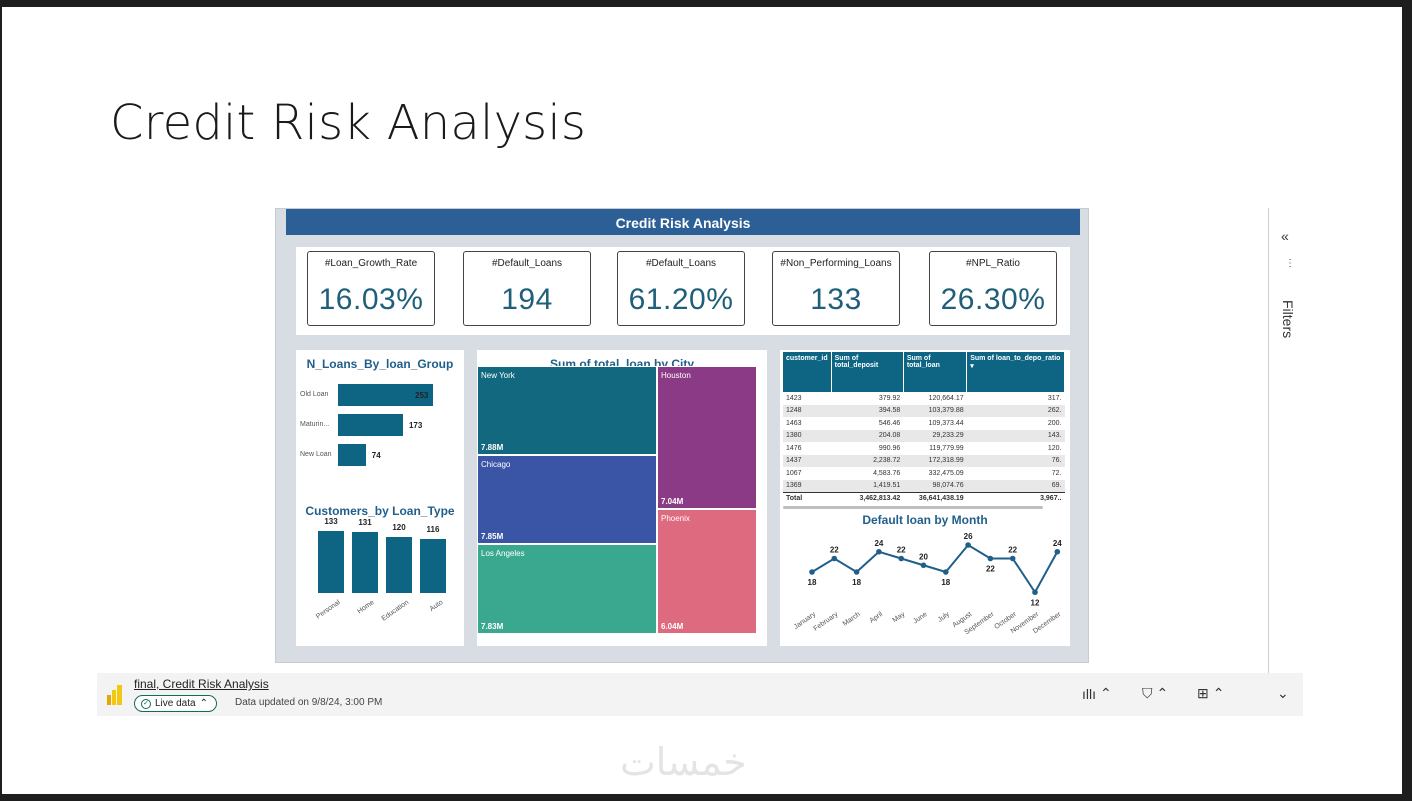  Describe the element at coordinates (993, 288) in the screenshot. I see `kpi-card: #NPL_Ratio 26.30%` at that location.